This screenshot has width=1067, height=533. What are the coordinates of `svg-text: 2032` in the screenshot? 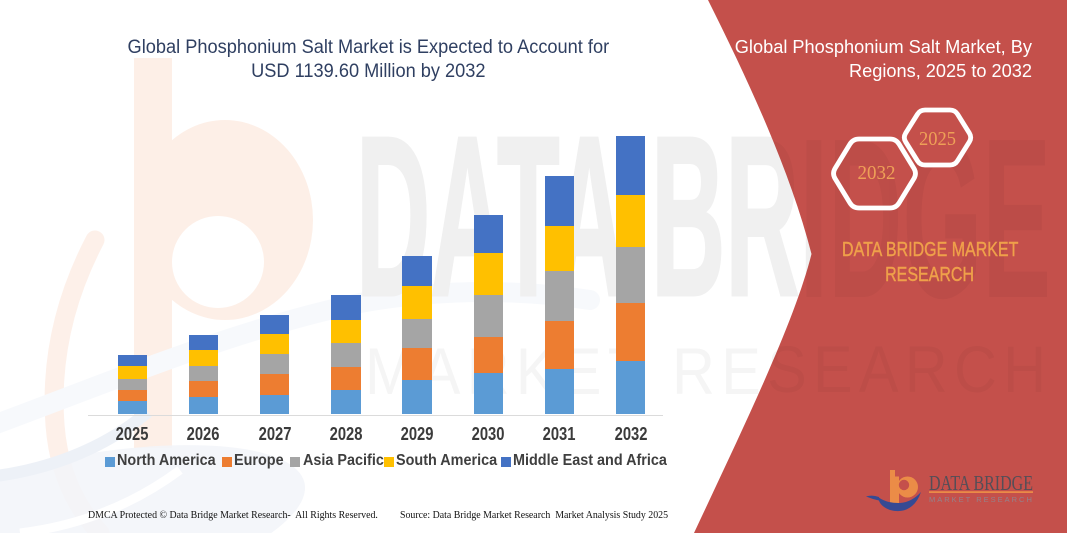 It's located at (877, 173).